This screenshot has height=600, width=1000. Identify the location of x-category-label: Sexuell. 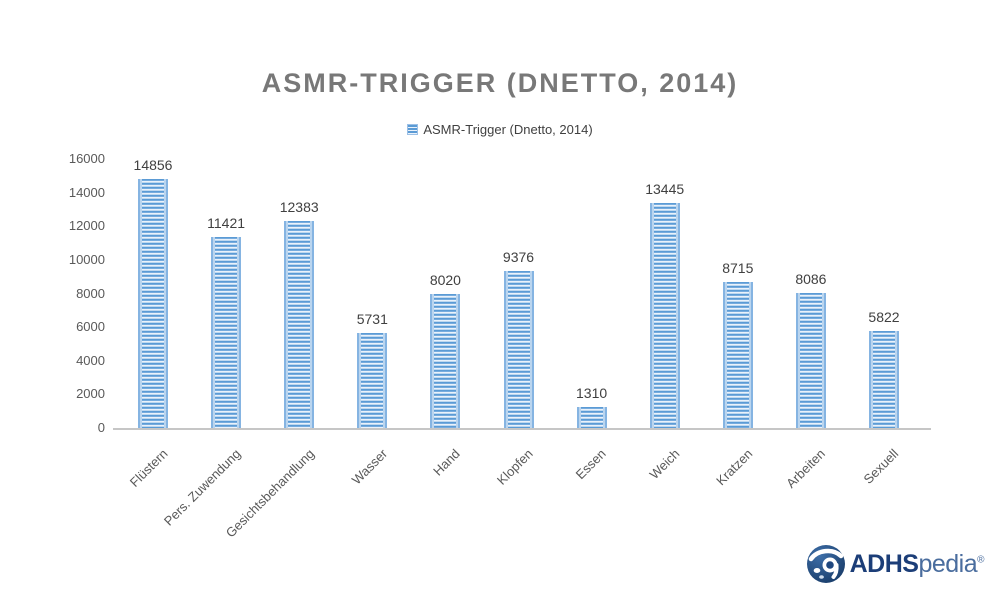
(881, 466).